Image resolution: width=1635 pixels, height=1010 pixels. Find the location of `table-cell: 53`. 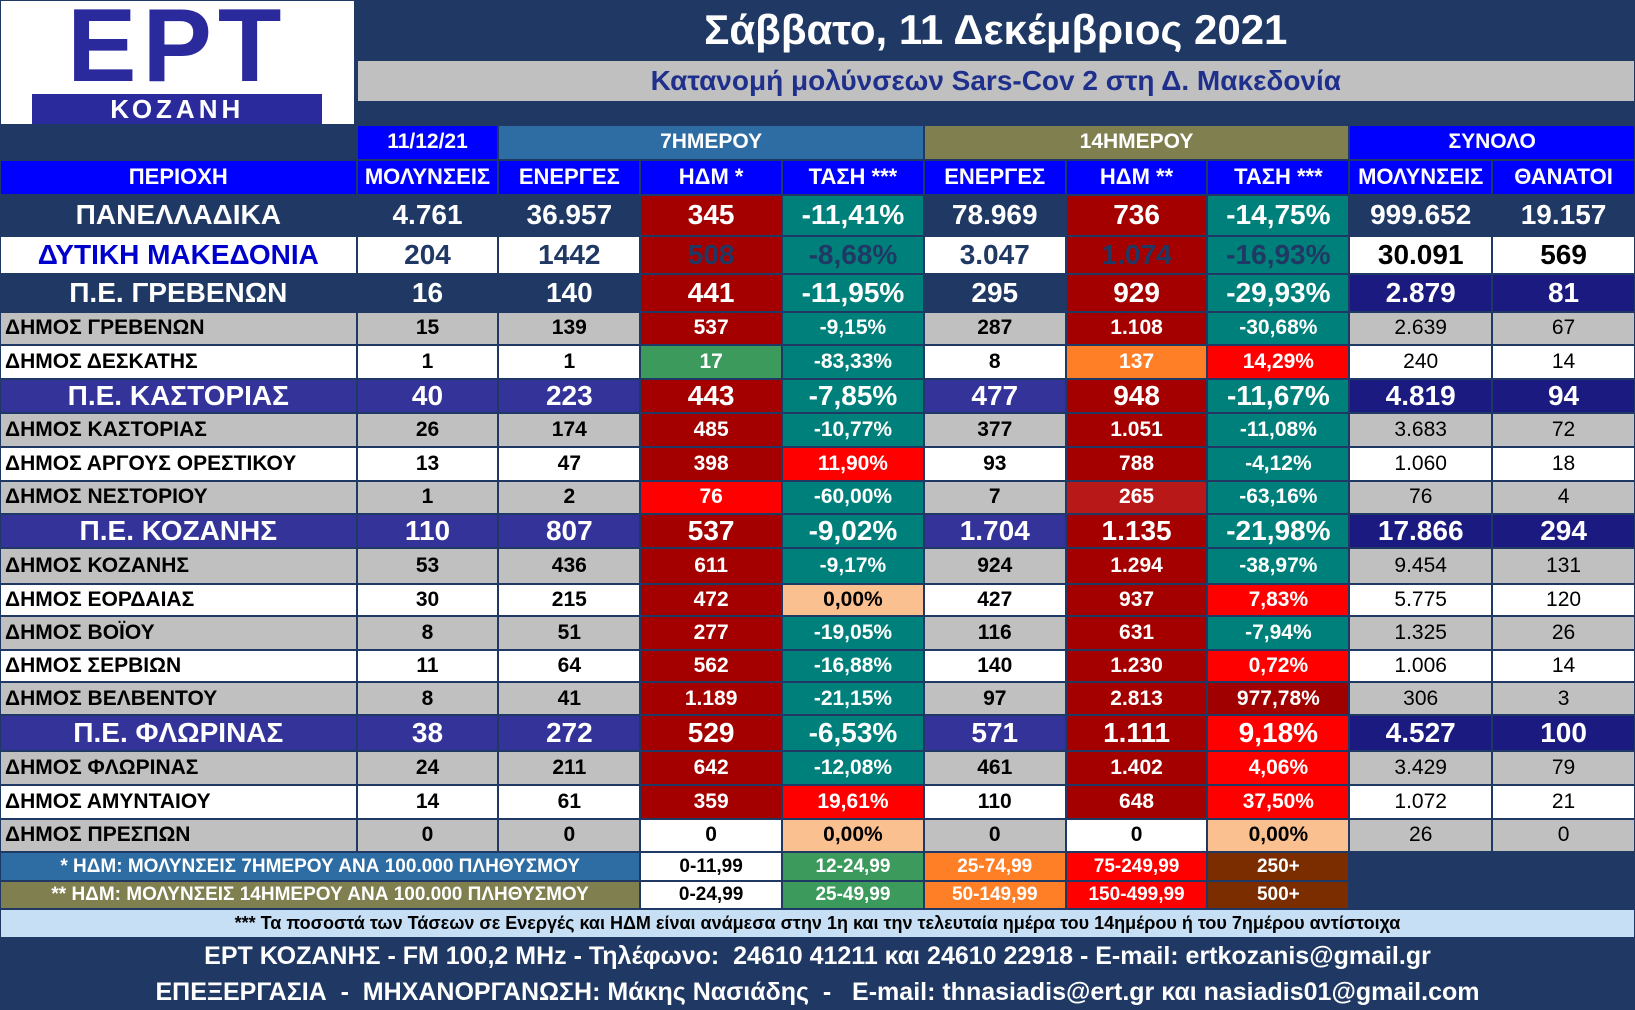

table-cell: 53 is located at coordinates (427, 566).